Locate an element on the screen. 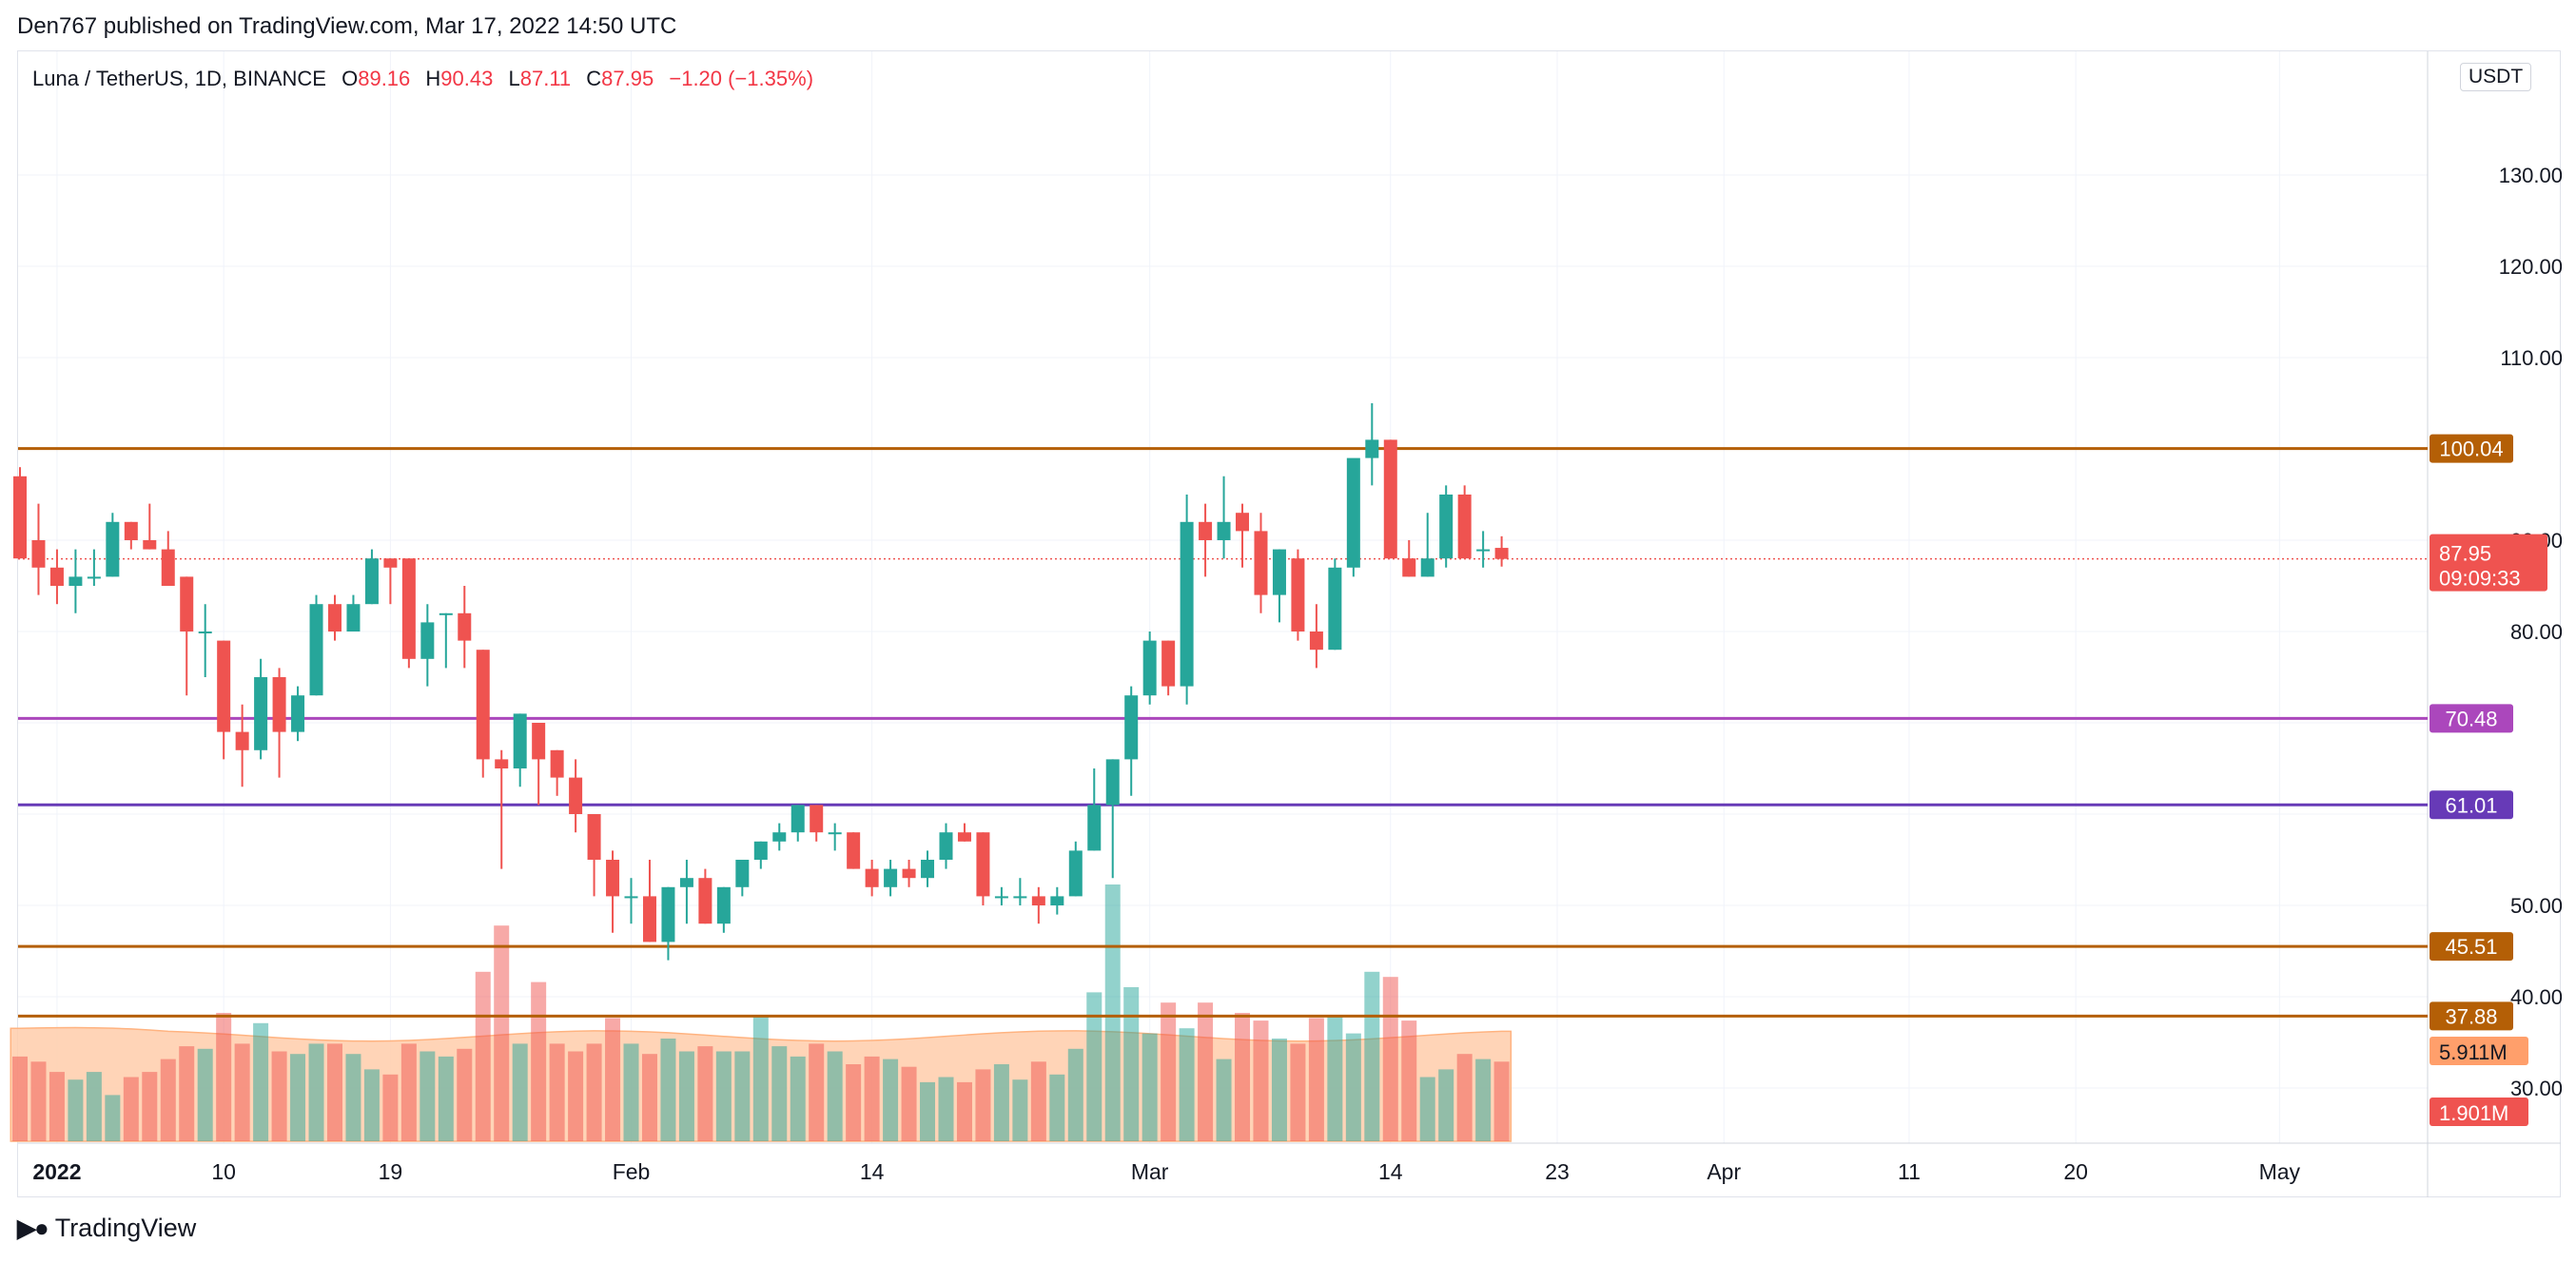 The image size is (2576, 1263). last-price-tag-bg is located at coordinates (2489, 563).